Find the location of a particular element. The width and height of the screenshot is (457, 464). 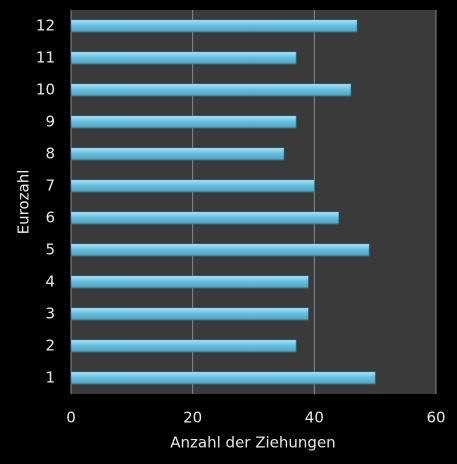

x-axis-title: Anzahl der Ziehungen is located at coordinates (252, 443).